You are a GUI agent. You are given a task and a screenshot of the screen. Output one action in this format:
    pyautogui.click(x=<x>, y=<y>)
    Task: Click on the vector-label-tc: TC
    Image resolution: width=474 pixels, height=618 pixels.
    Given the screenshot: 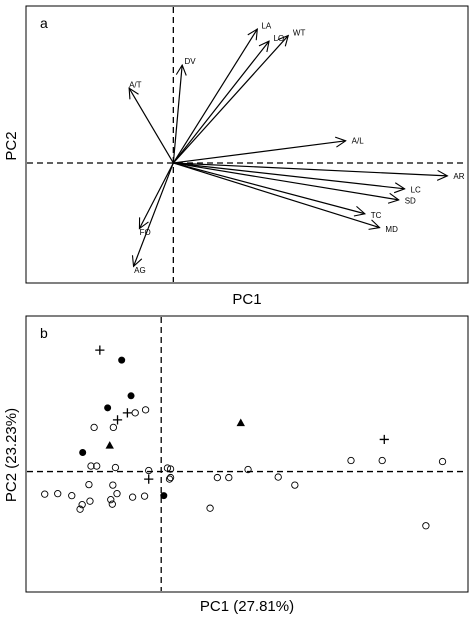 What is the action you would take?
    pyautogui.click(x=376, y=215)
    